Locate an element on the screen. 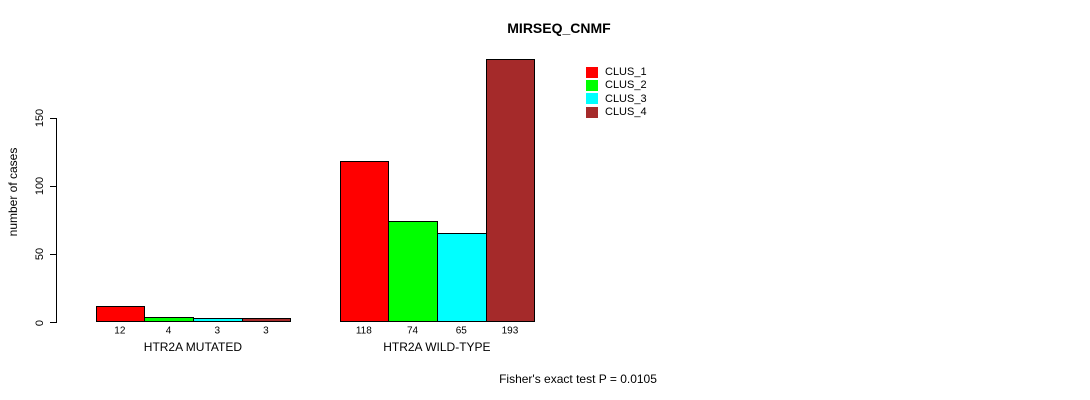 This screenshot has height=400, width=1090. legend-item-clus_3: CLUS_3 is located at coordinates (616, 99).